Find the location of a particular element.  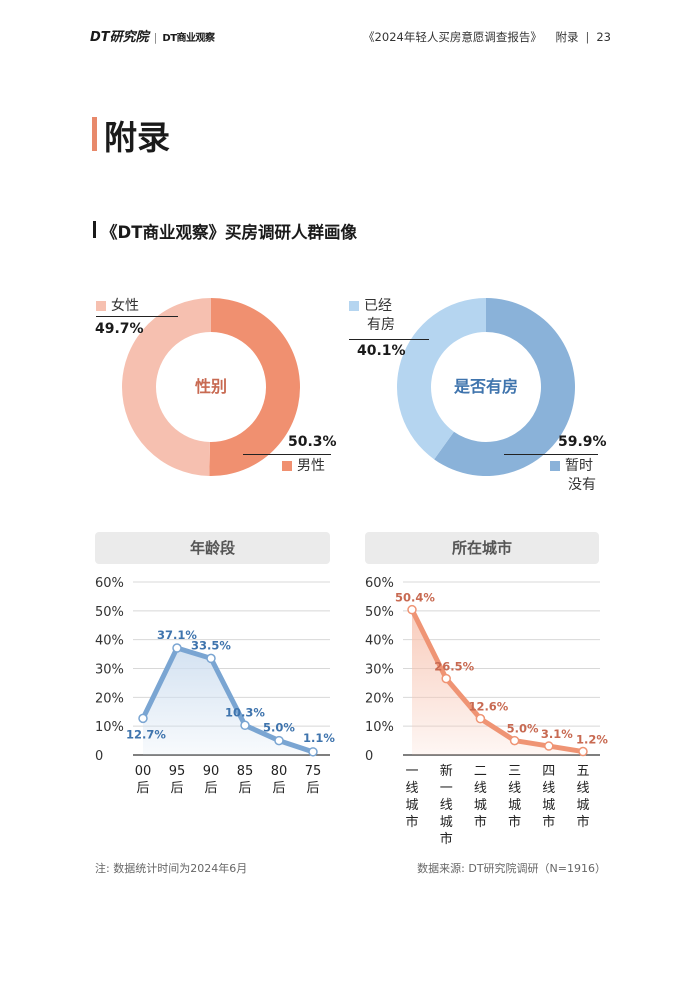

gender-donut: 性别 is located at coordinates (210, 387).